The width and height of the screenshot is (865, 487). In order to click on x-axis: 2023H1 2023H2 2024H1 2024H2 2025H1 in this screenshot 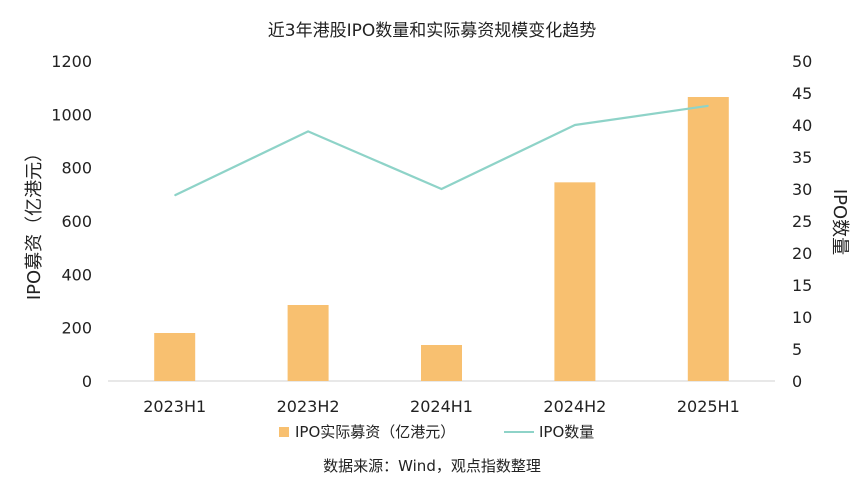, I will do `click(441, 406)`.